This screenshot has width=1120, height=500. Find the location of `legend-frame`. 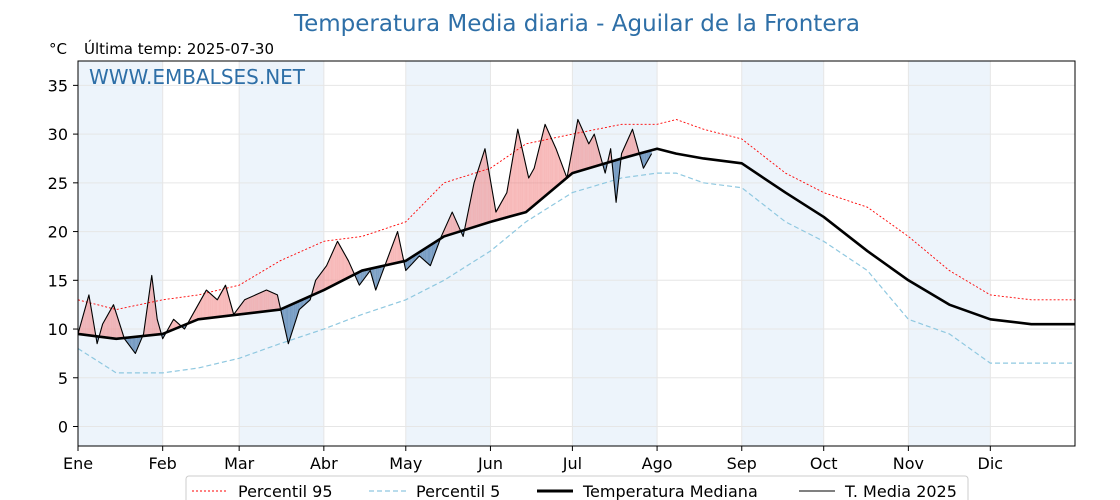

legend-frame is located at coordinates (577, 487).